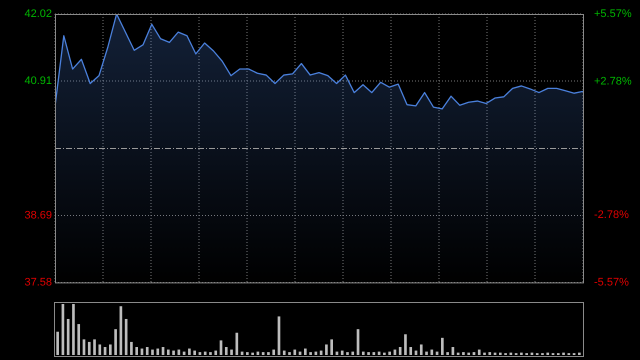 The image size is (640, 360). Describe the element at coordinates (38, 282) in the screenshot. I see `y-tick-label: 37.58` at that location.